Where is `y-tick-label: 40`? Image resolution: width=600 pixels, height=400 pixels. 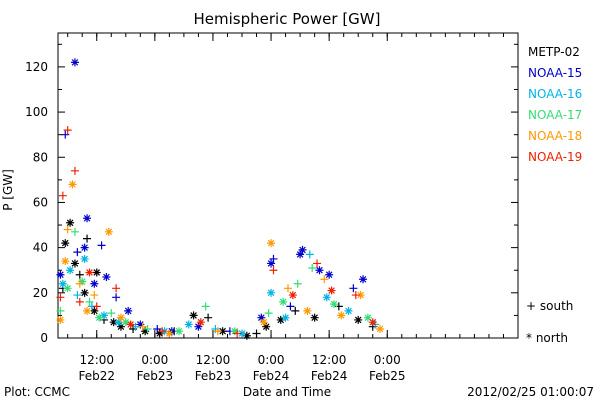 y-tick-label: 40 is located at coordinates (40, 248).